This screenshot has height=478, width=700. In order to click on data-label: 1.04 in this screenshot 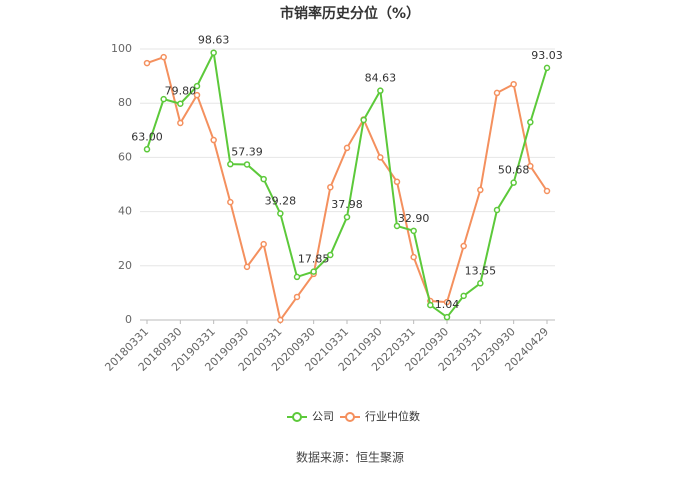, I will do `click(447, 304)`.